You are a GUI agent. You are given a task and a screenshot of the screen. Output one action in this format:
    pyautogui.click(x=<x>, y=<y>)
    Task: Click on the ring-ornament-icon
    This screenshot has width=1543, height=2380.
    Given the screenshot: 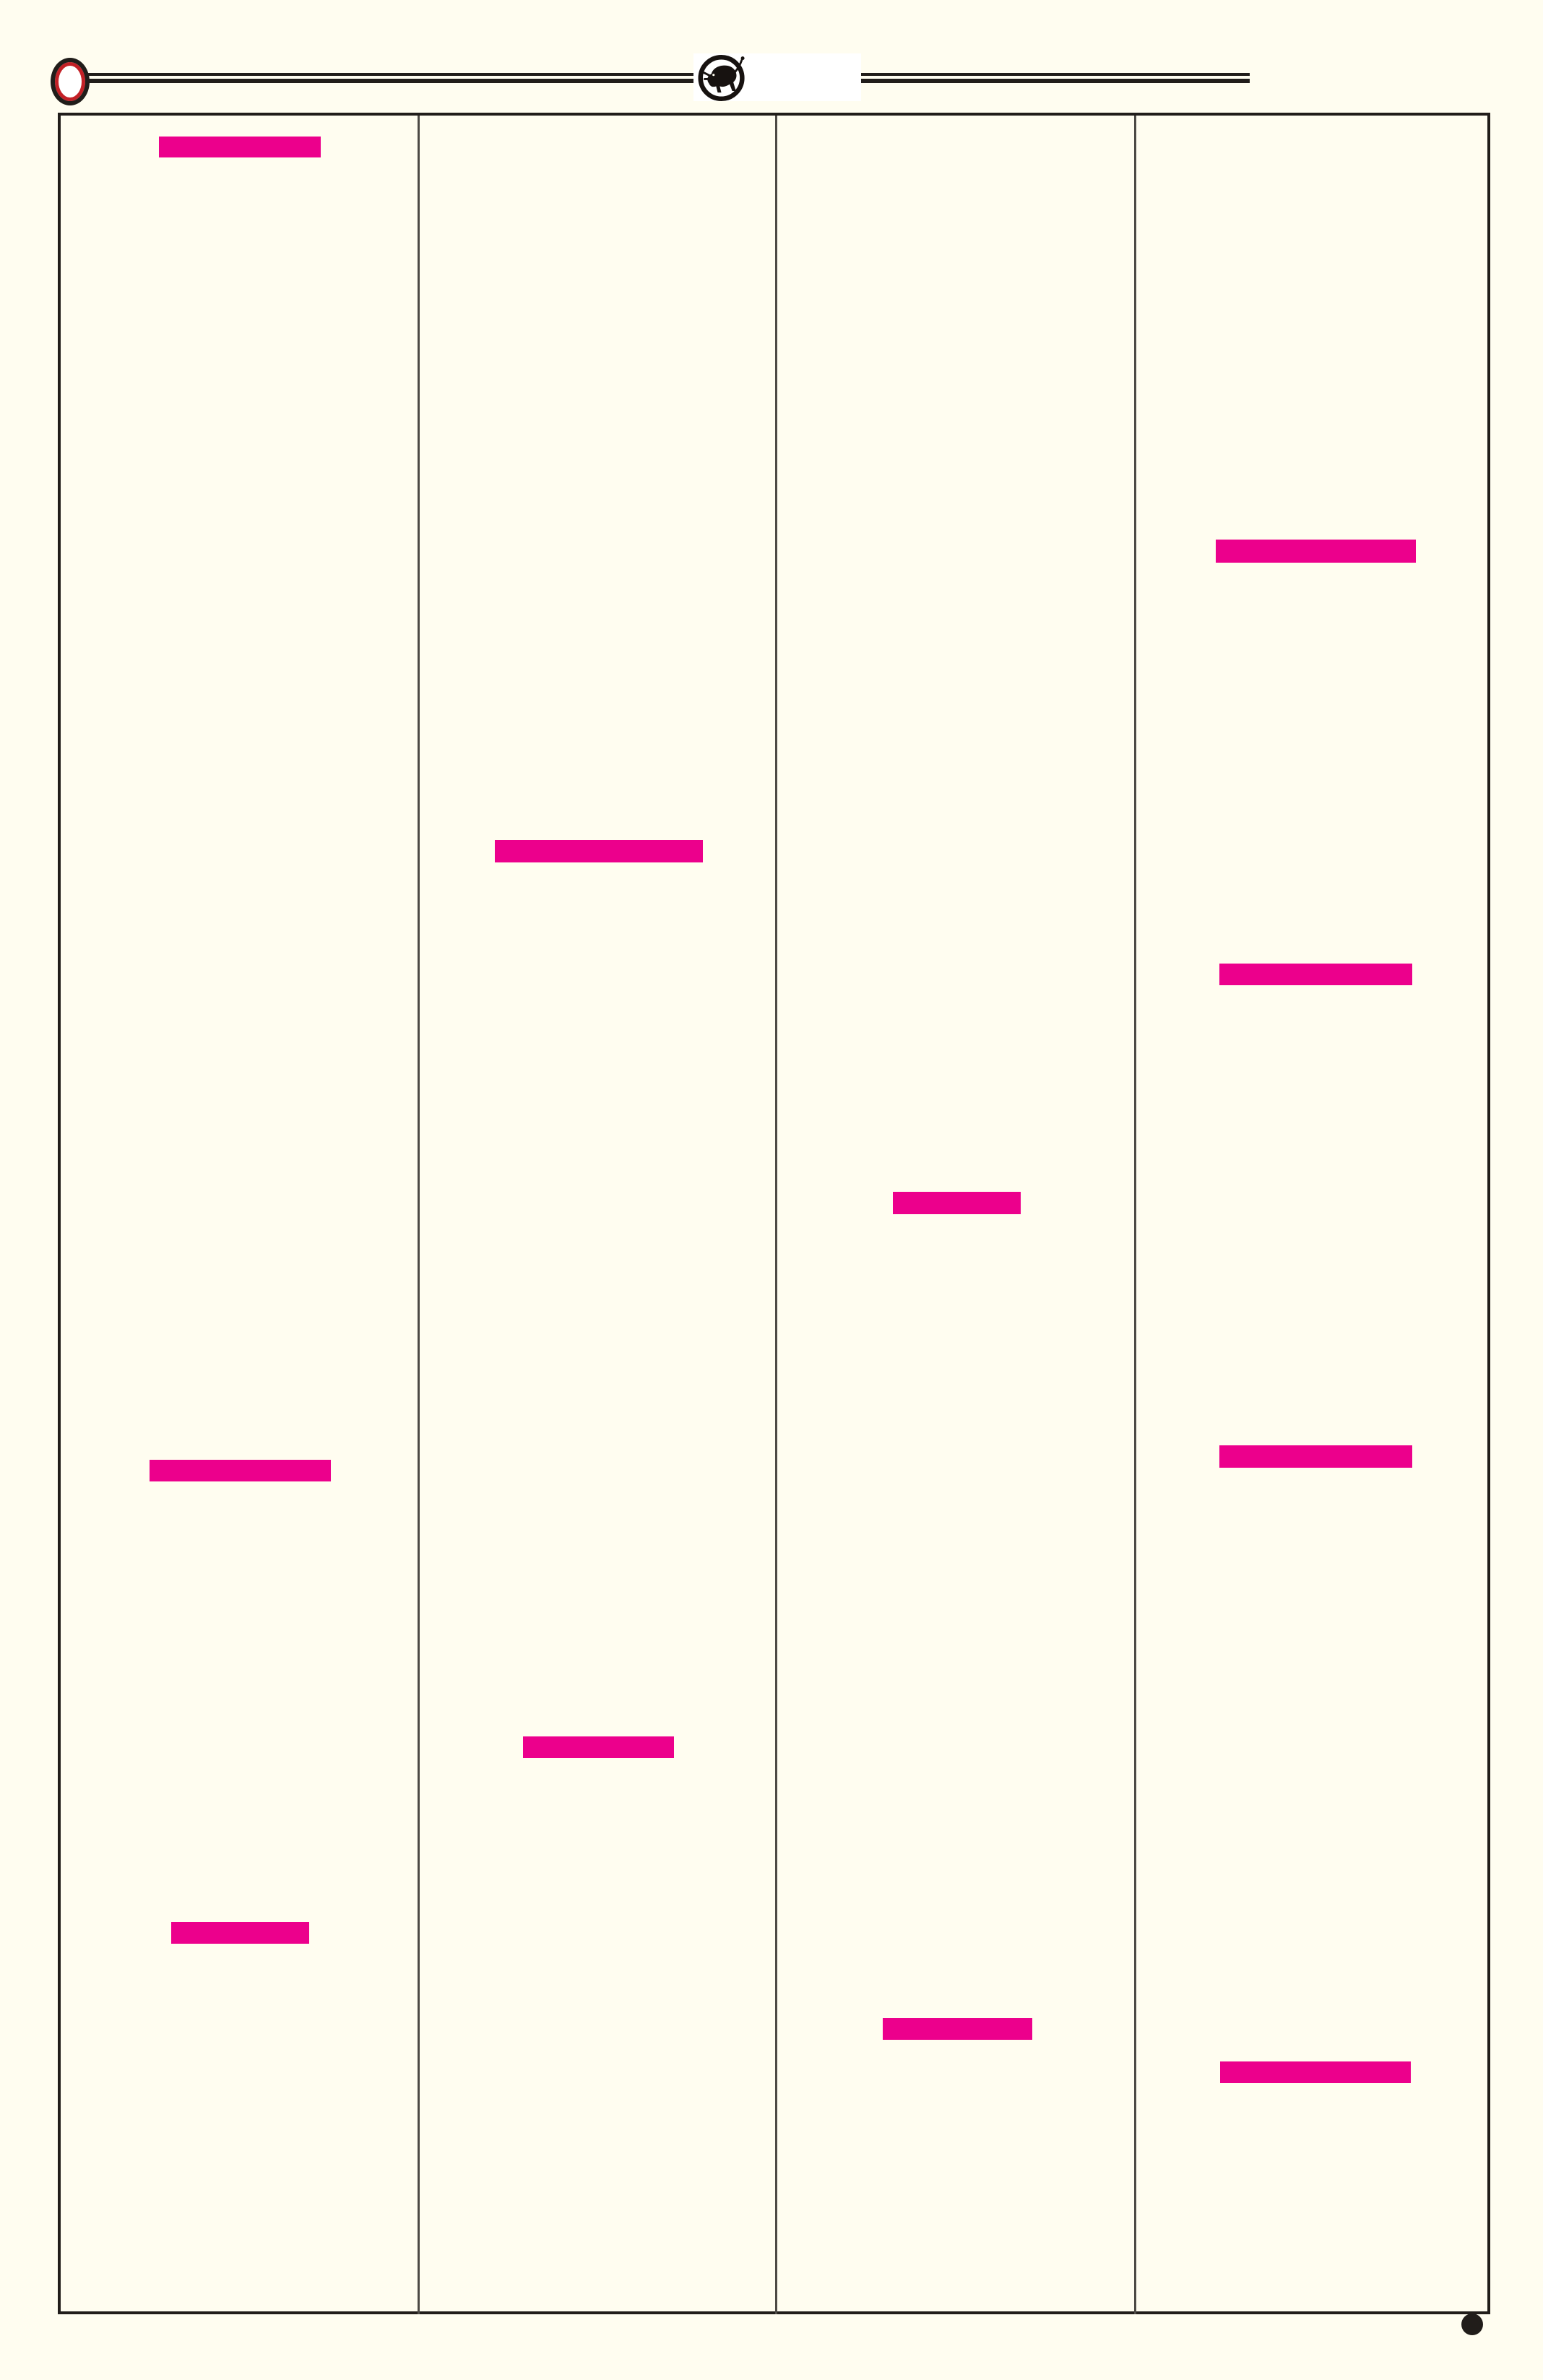 What is the action you would take?
    pyautogui.click(x=70, y=81)
    